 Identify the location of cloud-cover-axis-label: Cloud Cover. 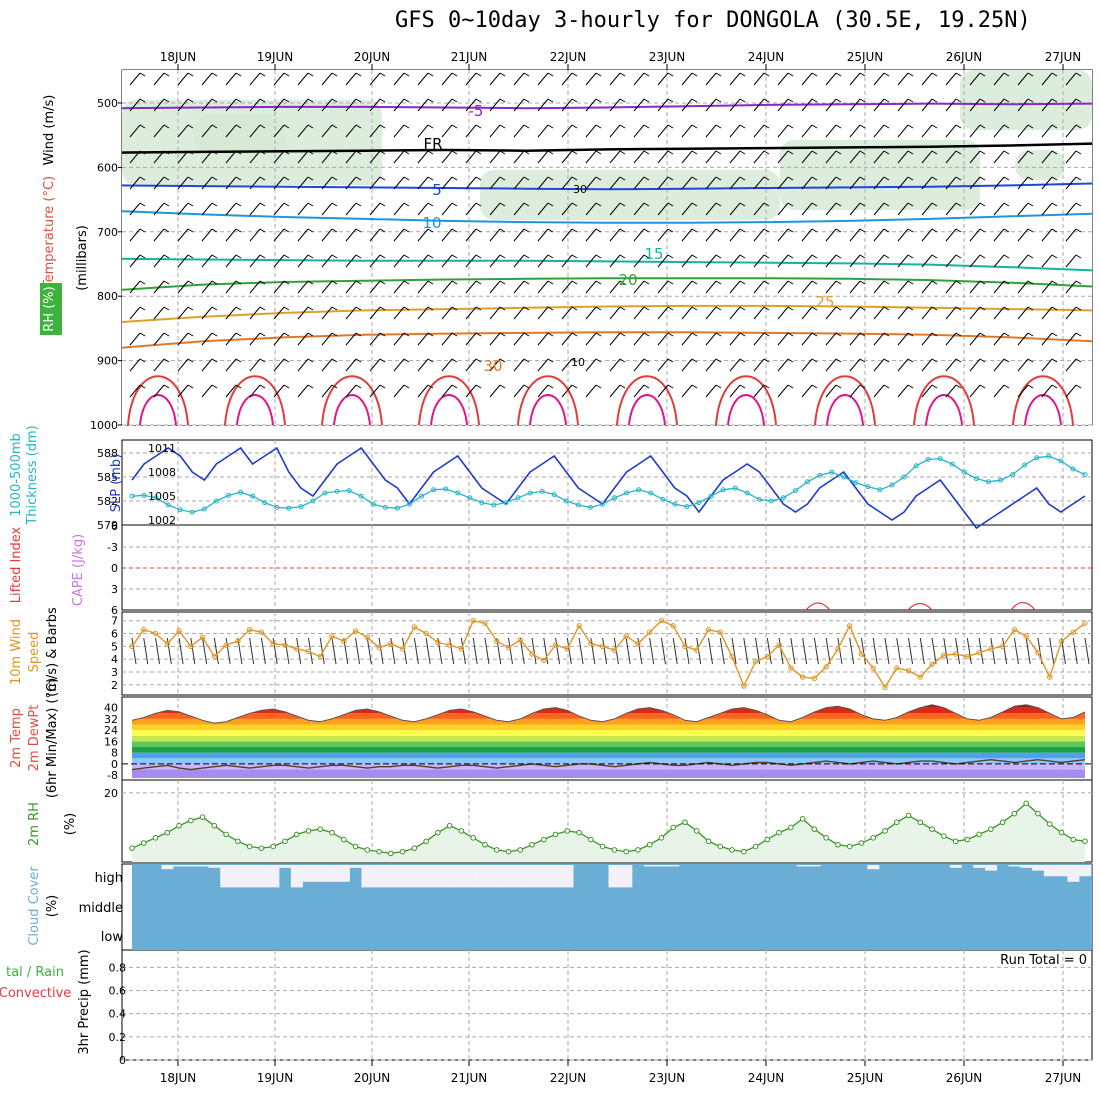
(34, 906).